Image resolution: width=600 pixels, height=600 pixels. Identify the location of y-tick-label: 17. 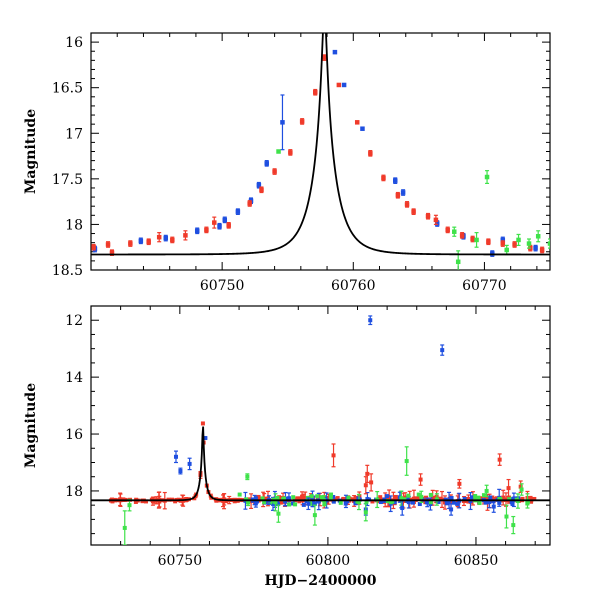
(74, 134).